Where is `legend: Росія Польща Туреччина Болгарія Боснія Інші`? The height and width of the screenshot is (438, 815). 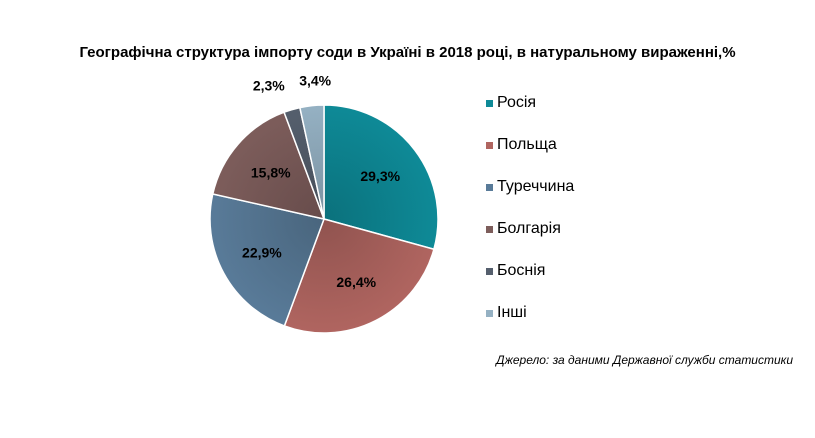 legend: Росія Польща Туреччина Болгарія Боснія Інші is located at coordinates (530, 217).